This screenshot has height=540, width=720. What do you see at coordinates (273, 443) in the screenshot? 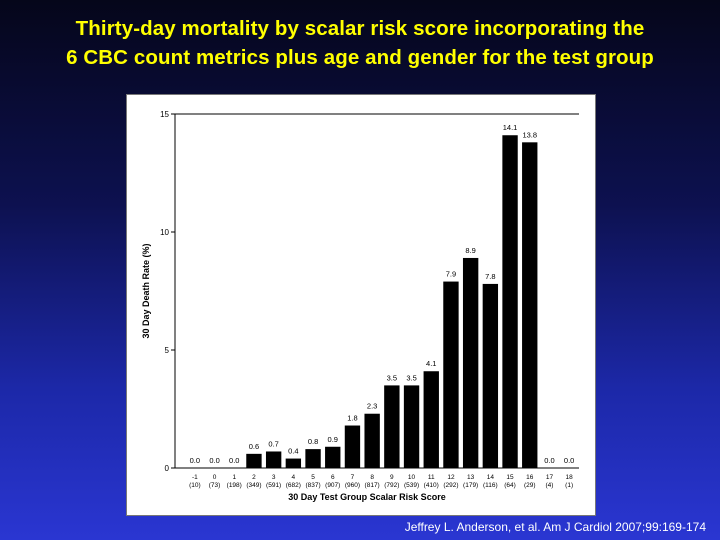
I see `value-label: 0.7` at bounding box center [273, 443].